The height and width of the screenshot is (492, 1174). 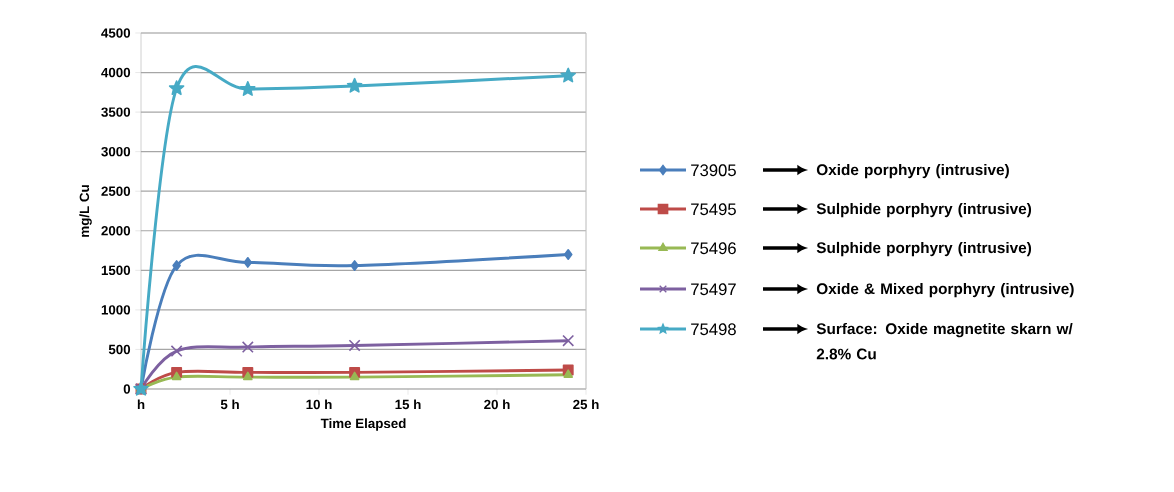 What do you see at coordinates (127, 389) in the screenshot?
I see `y-tick-label: 0` at bounding box center [127, 389].